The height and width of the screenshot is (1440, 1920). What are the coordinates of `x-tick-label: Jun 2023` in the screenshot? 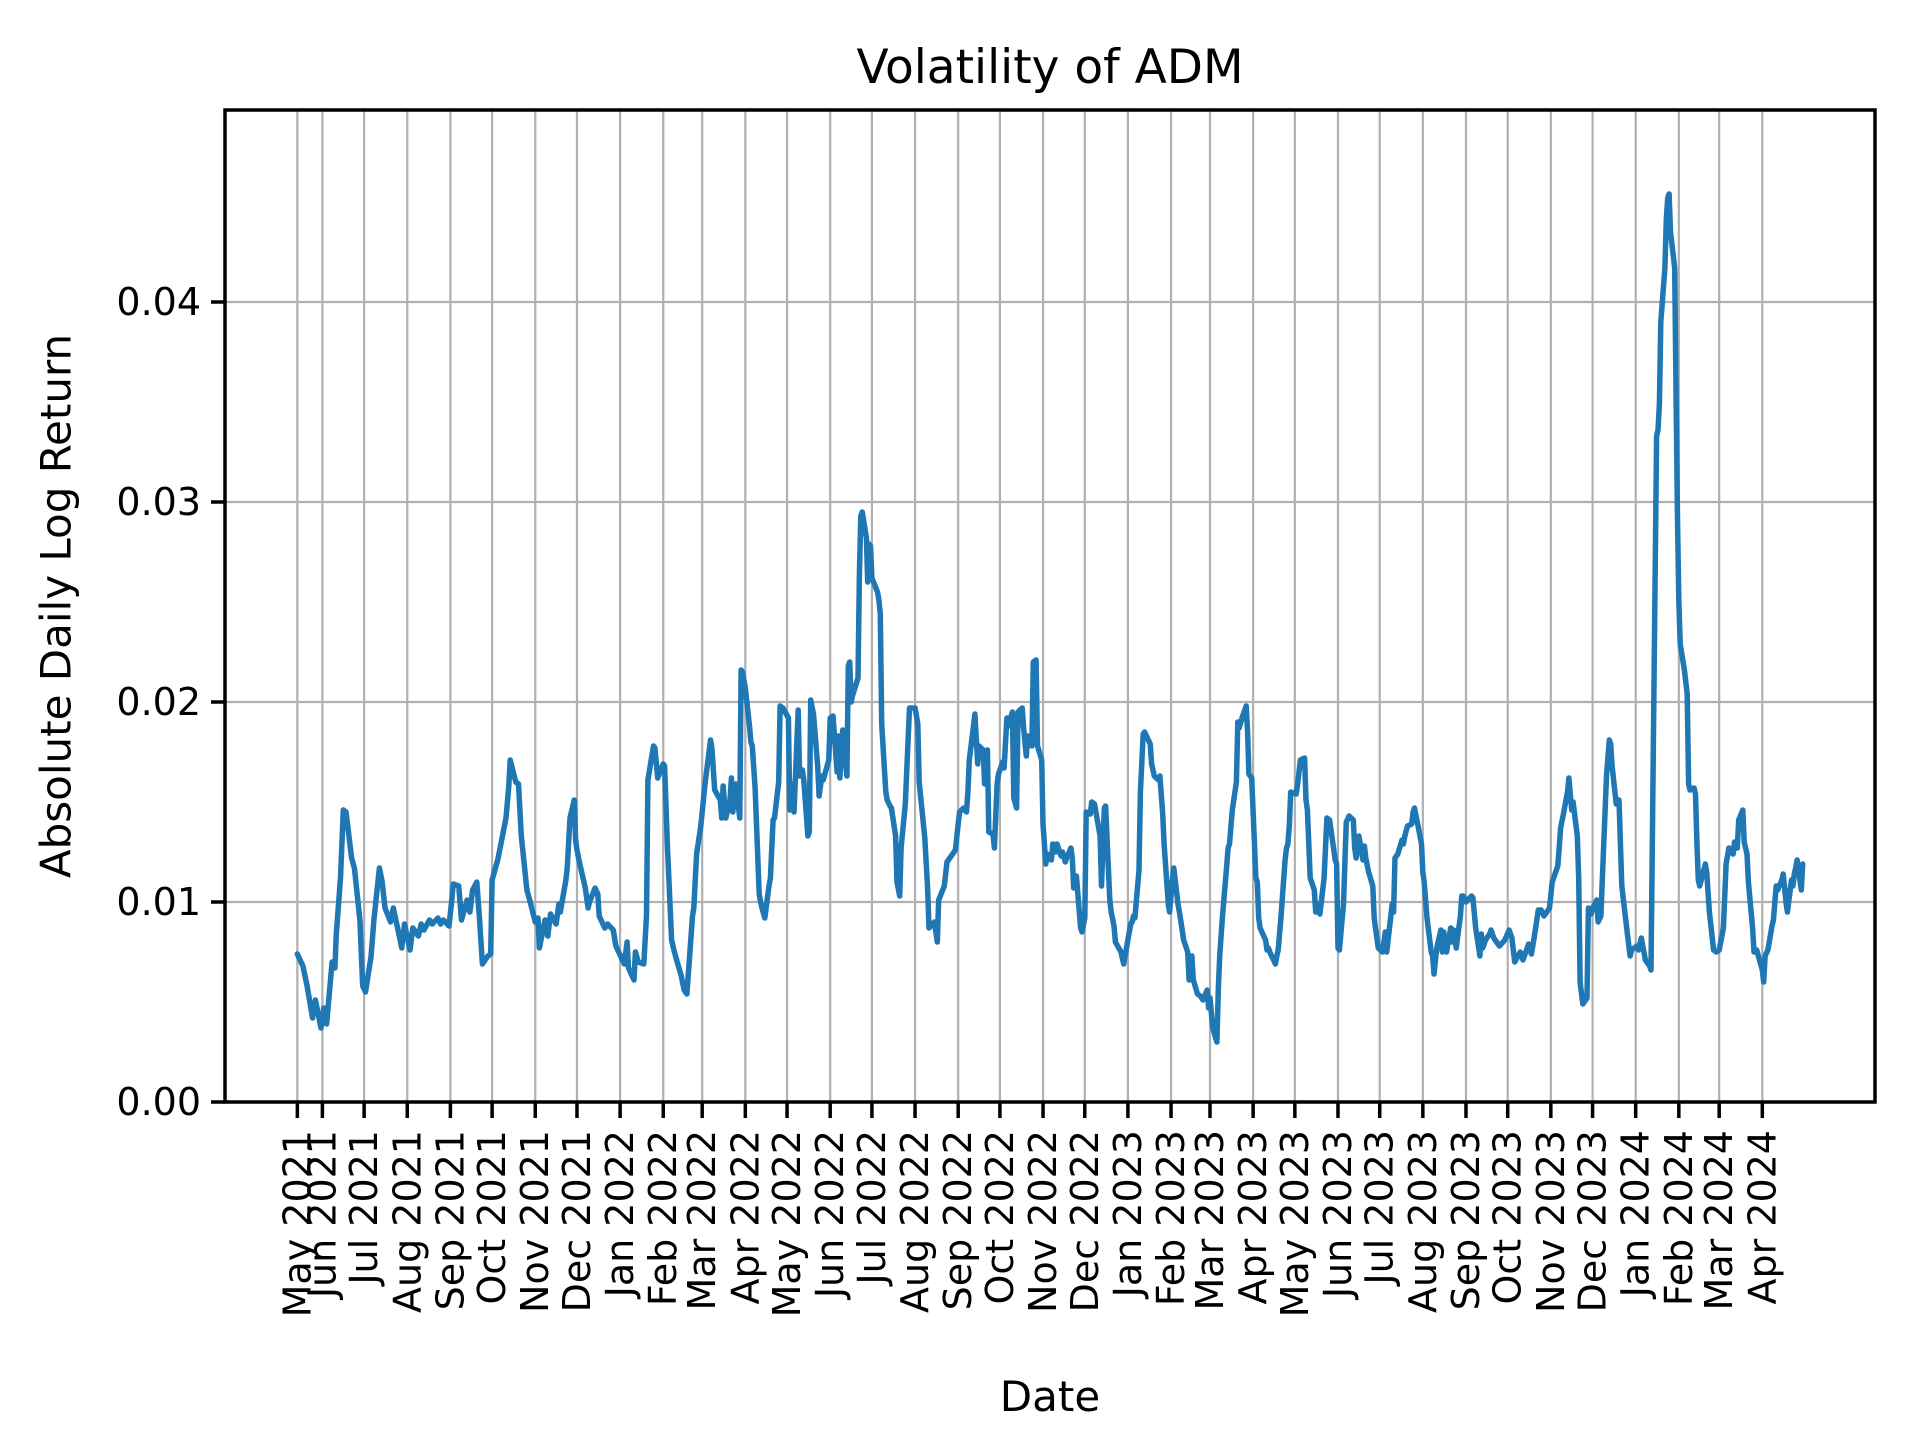 It's located at (1338, 1215).